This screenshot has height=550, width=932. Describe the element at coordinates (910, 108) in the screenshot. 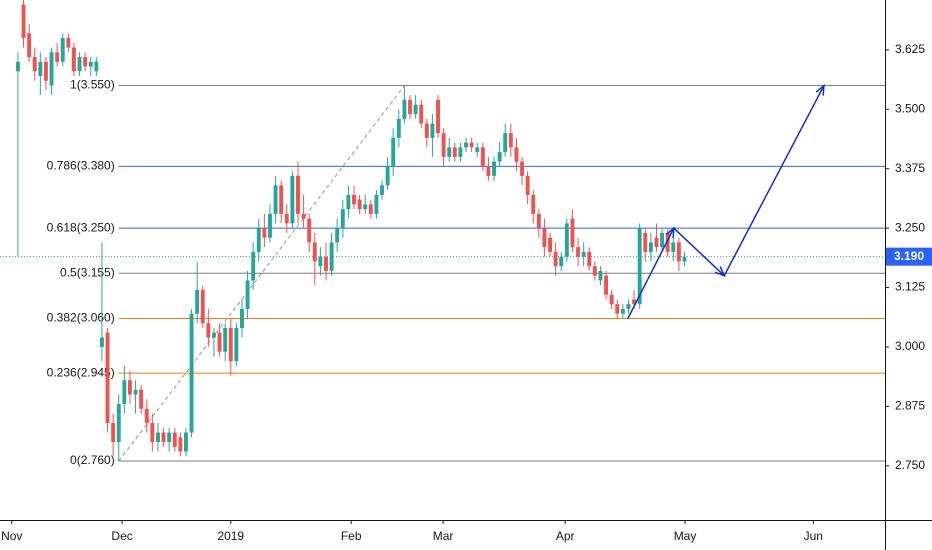

I see `y-tick-label: 3.500` at that location.